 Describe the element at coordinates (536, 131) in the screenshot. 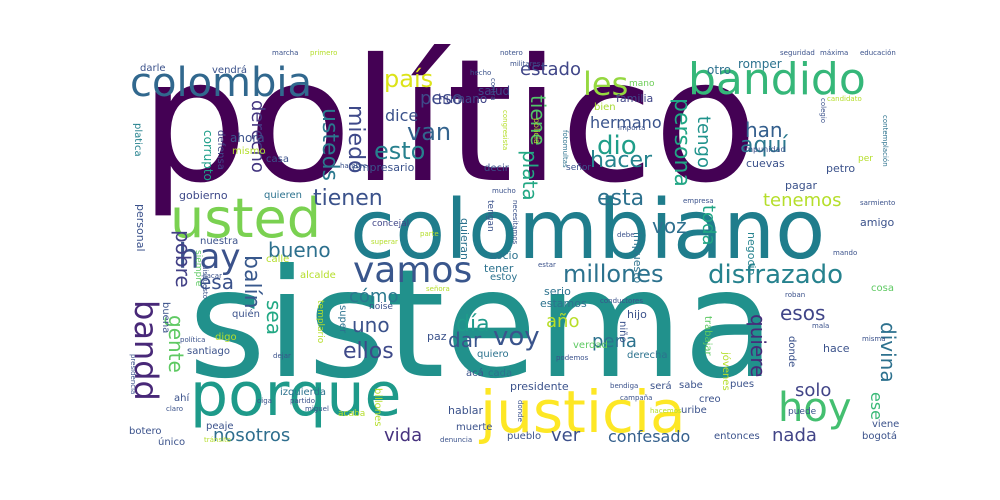

I see `word: policía` at that location.